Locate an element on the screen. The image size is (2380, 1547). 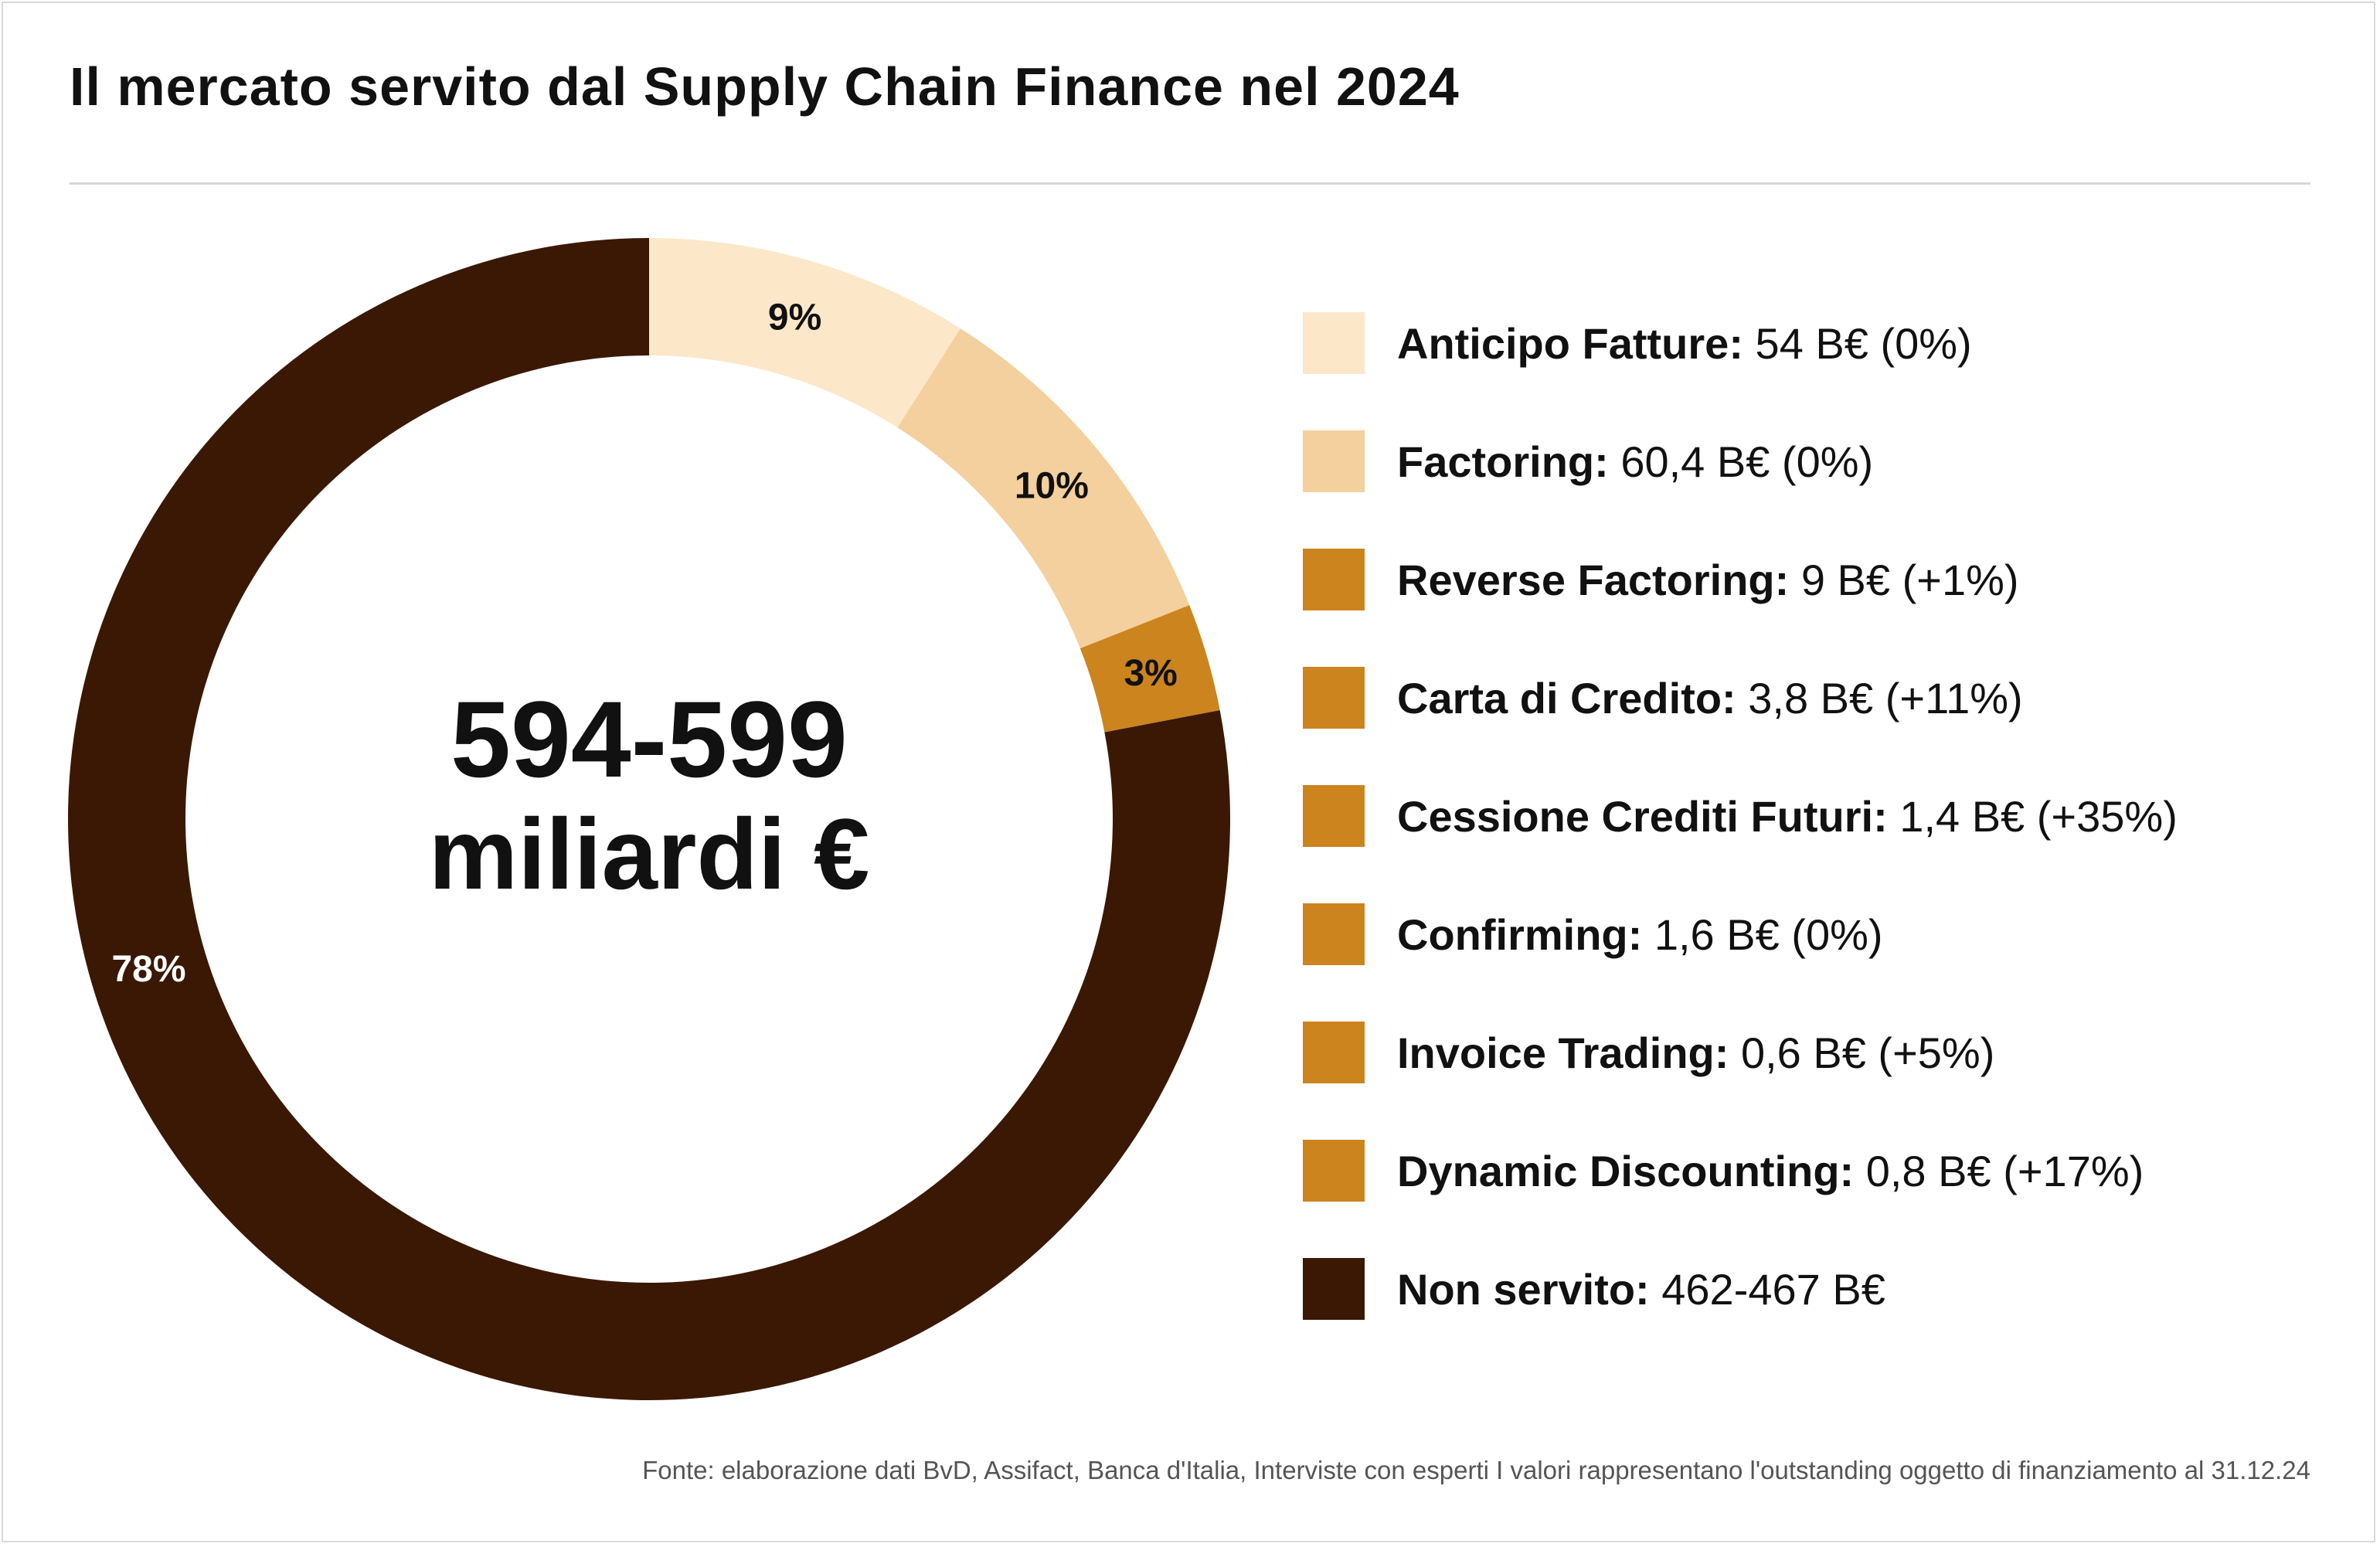
legend-text: Anticipo Fatture: 54 B€ (0%) is located at coordinates (1684, 343).